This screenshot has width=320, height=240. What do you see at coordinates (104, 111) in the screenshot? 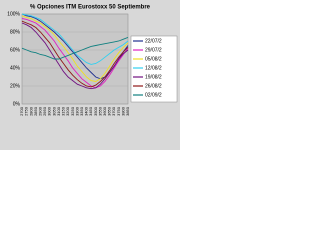
I see `x-tick-label: 3600` at bounding box center [104, 111].